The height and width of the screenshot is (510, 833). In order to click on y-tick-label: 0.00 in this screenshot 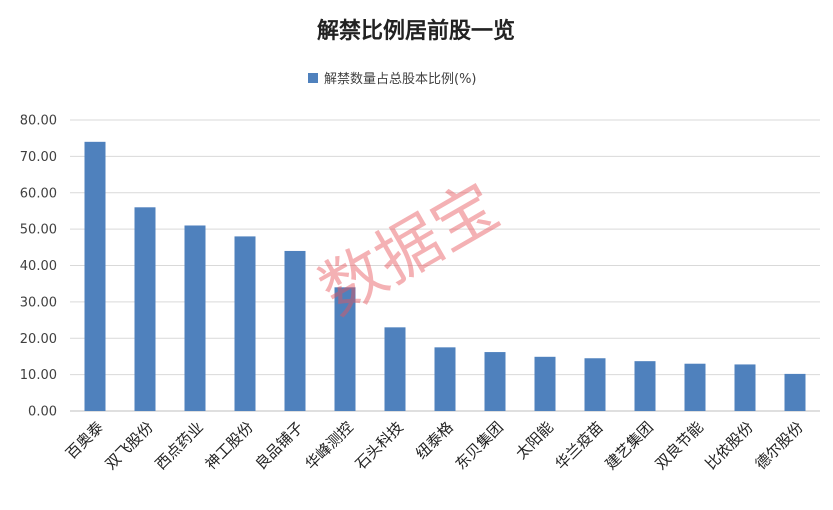, I will do `click(42, 412)`.